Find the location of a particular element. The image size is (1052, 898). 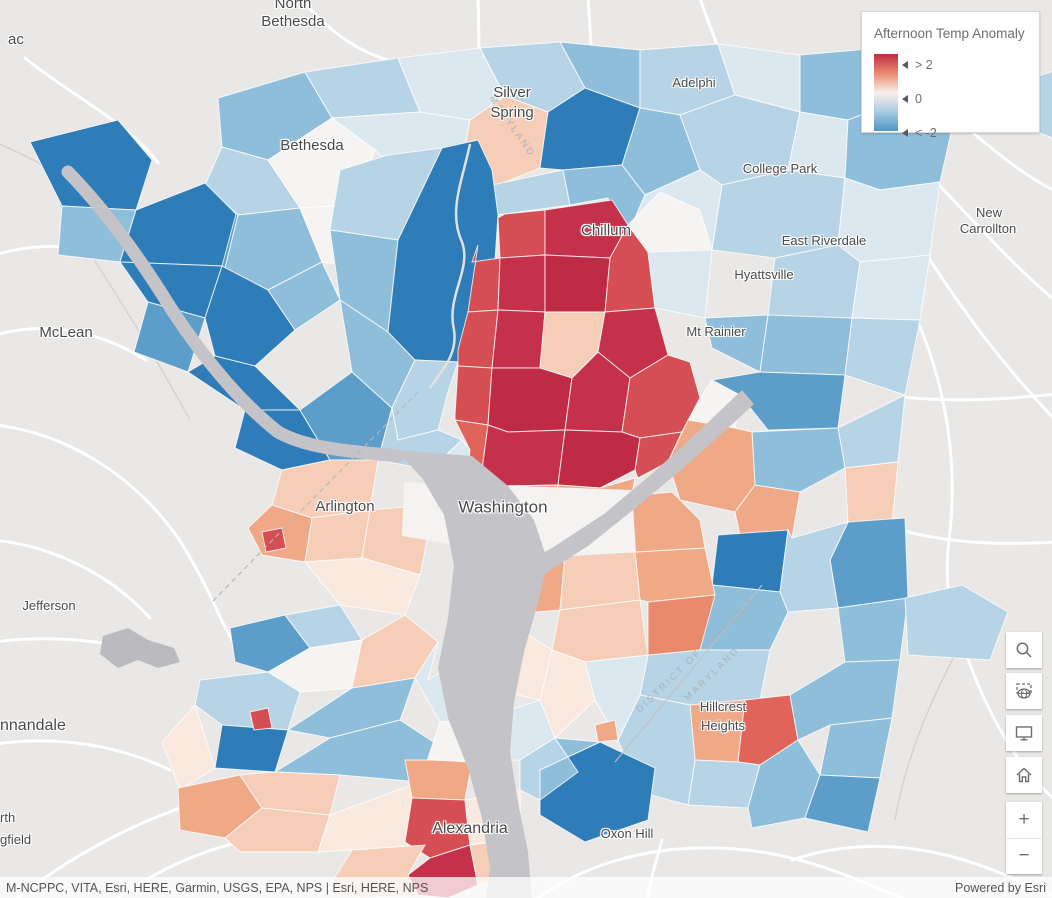

legend-card: Afternoon Temp Anomaly > 2 0 < -2 is located at coordinates (950, 75).